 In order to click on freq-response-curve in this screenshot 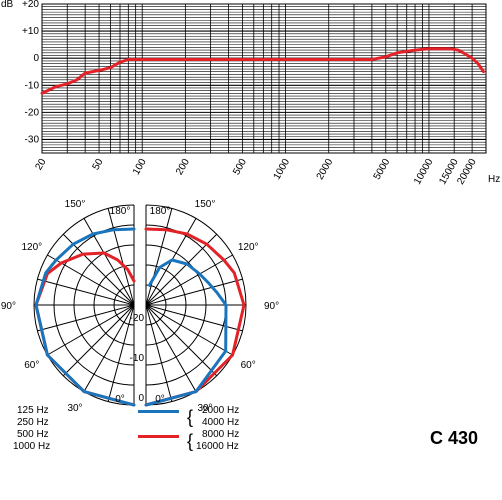, I will do `click(262, 71)`.